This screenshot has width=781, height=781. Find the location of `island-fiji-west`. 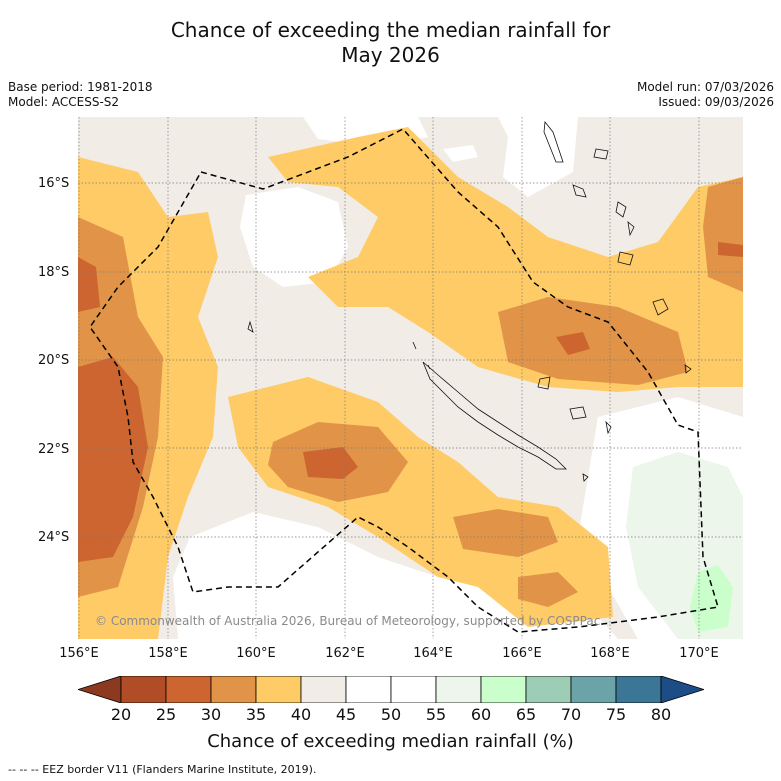

island-fiji-west is located at coordinates (660, 307).